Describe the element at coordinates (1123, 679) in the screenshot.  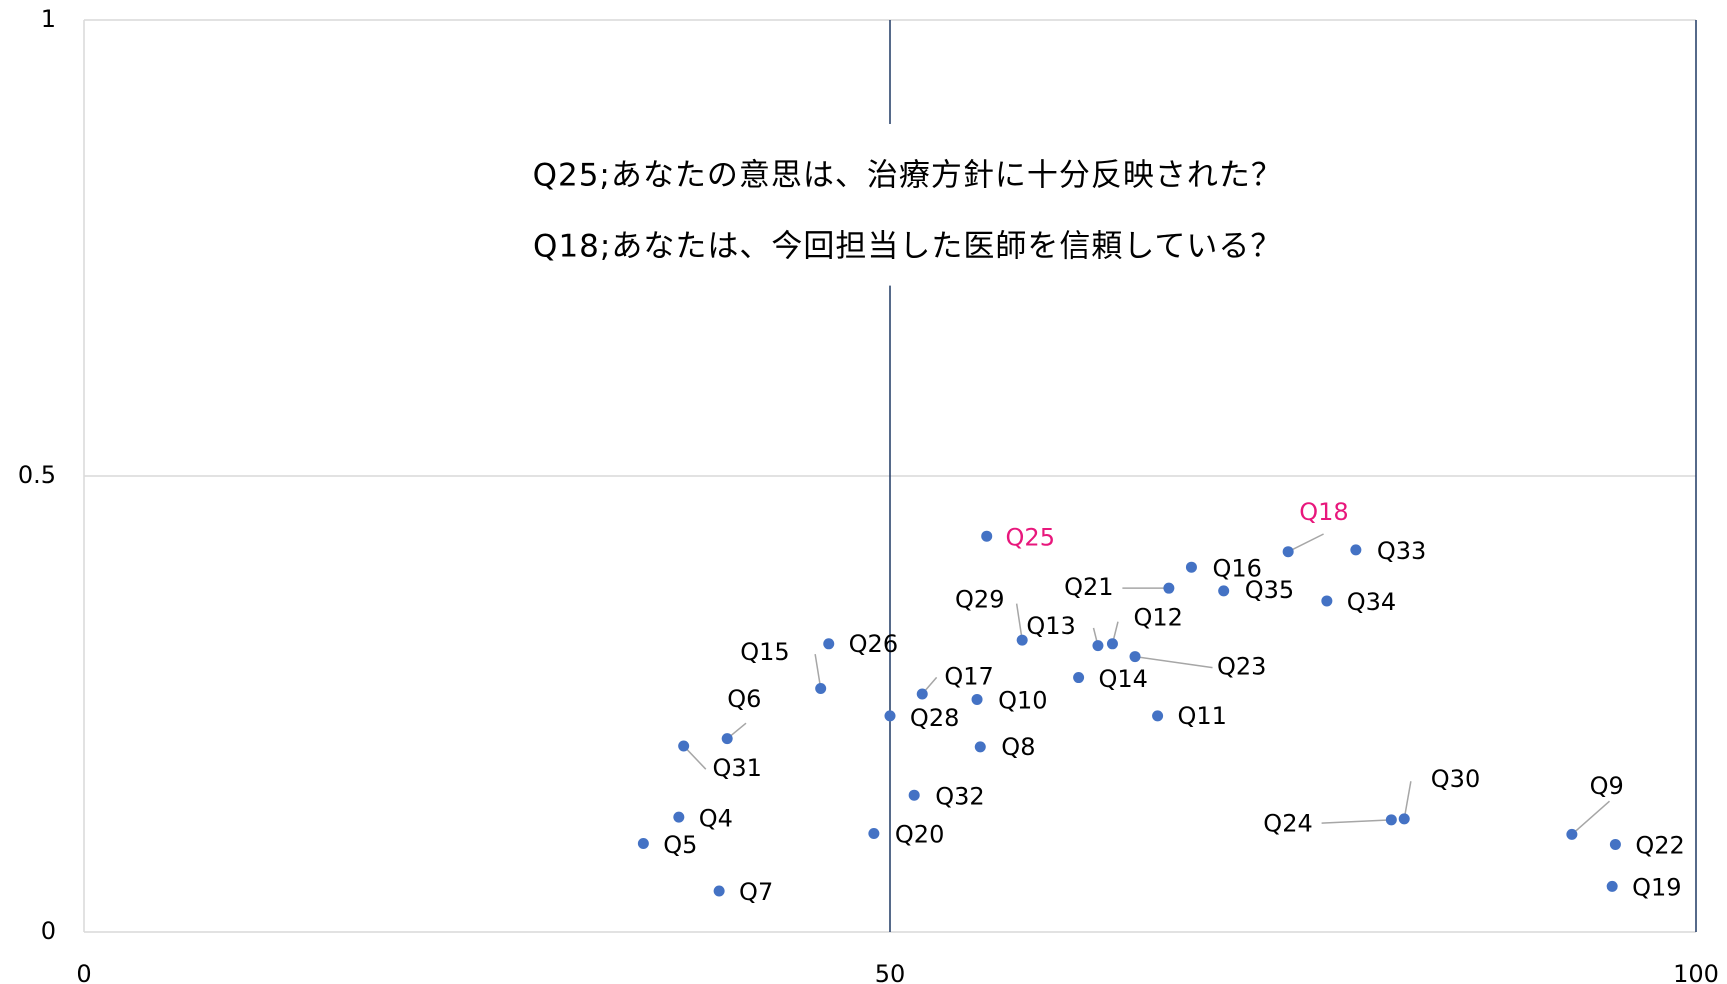
I see `point-label: Q14` at that location.